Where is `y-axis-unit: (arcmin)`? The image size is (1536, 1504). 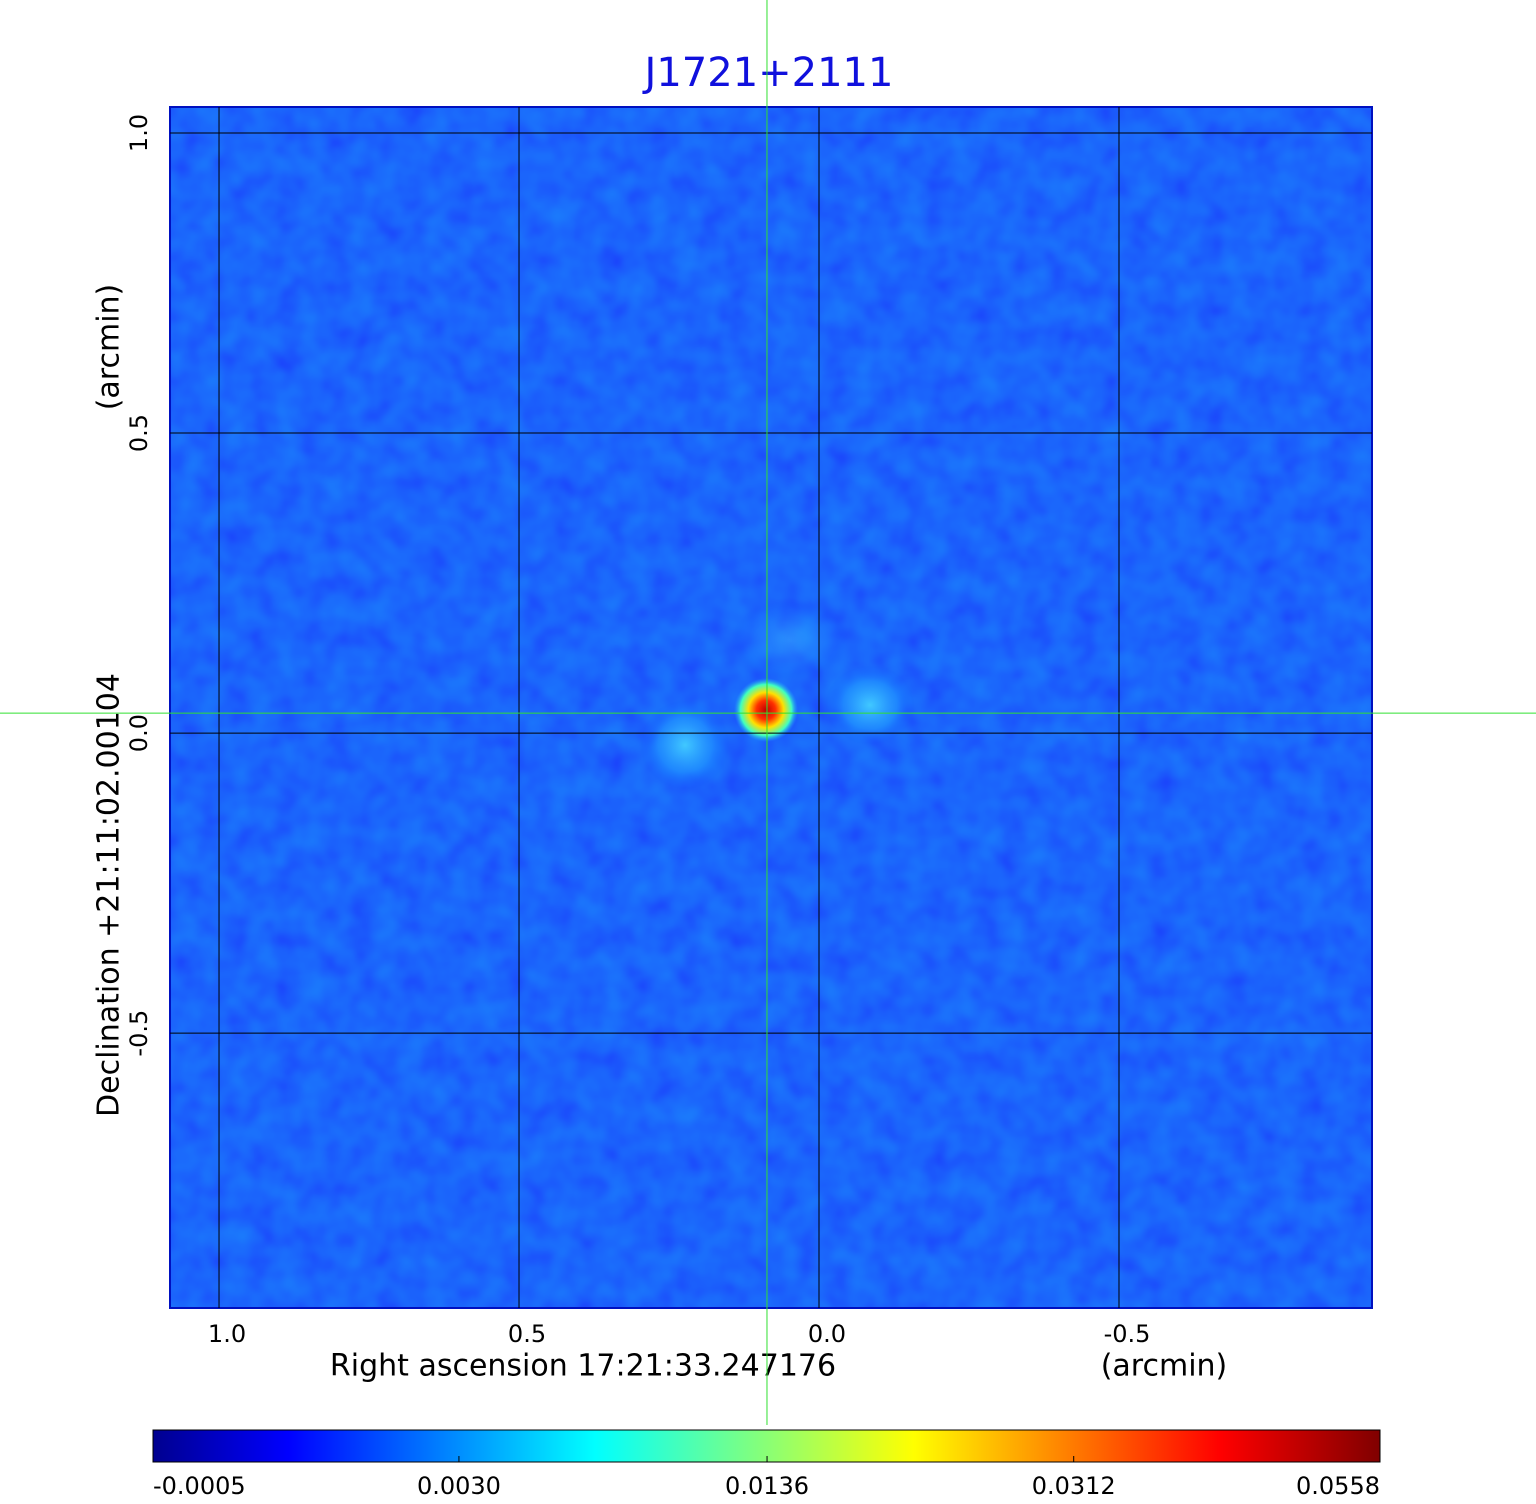 y-axis-unit: (arcmin) is located at coordinates (109, 347).